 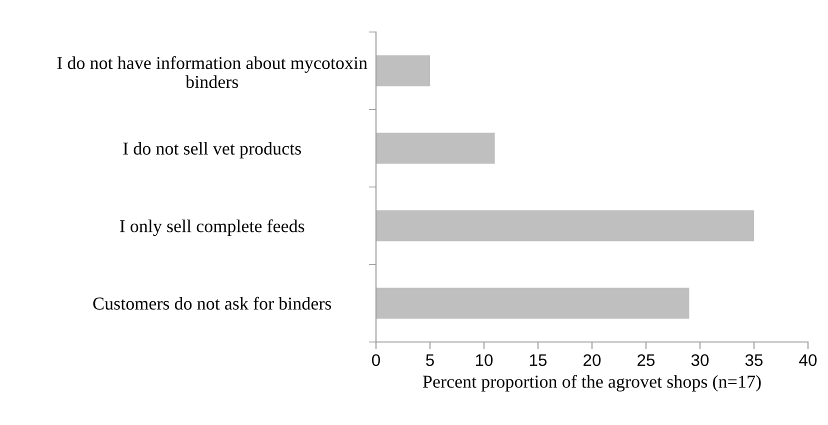 What do you see at coordinates (538, 360) in the screenshot?
I see `x-tick-label: 15` at bounding box center [538, 360].